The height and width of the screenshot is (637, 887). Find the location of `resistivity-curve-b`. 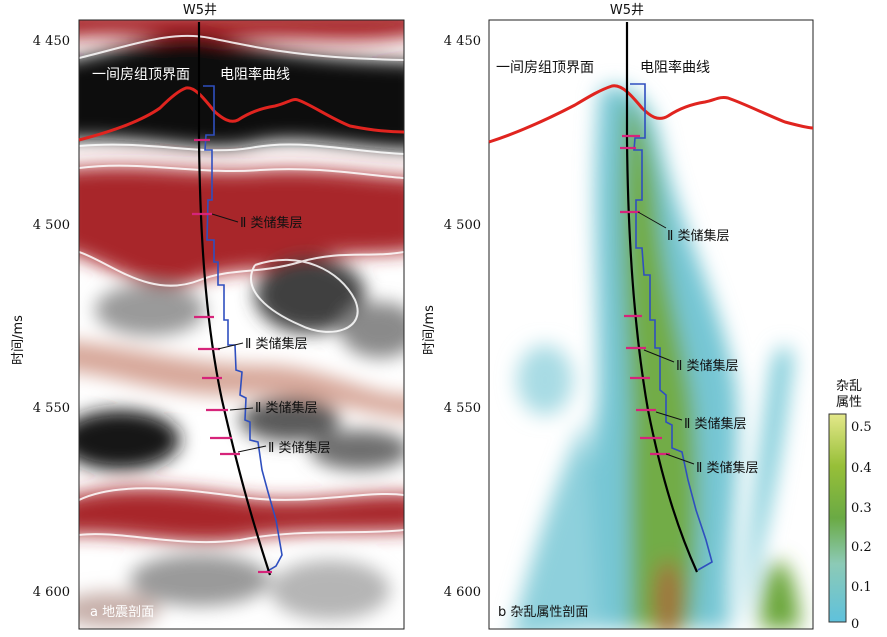

resistivity-curve-b is located at coordinates (671, 327).